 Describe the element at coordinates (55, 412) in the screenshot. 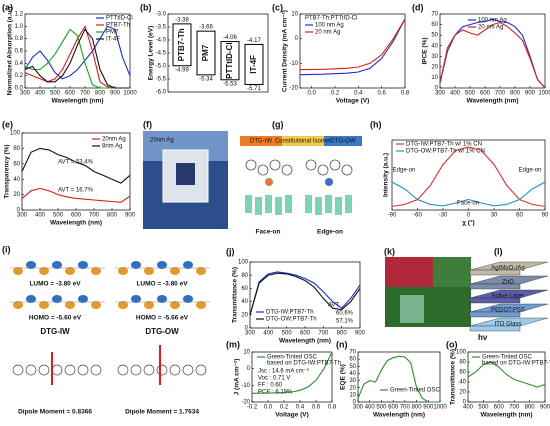

I see `dipole-text: Dipole Moment = 0.8366` at that location.